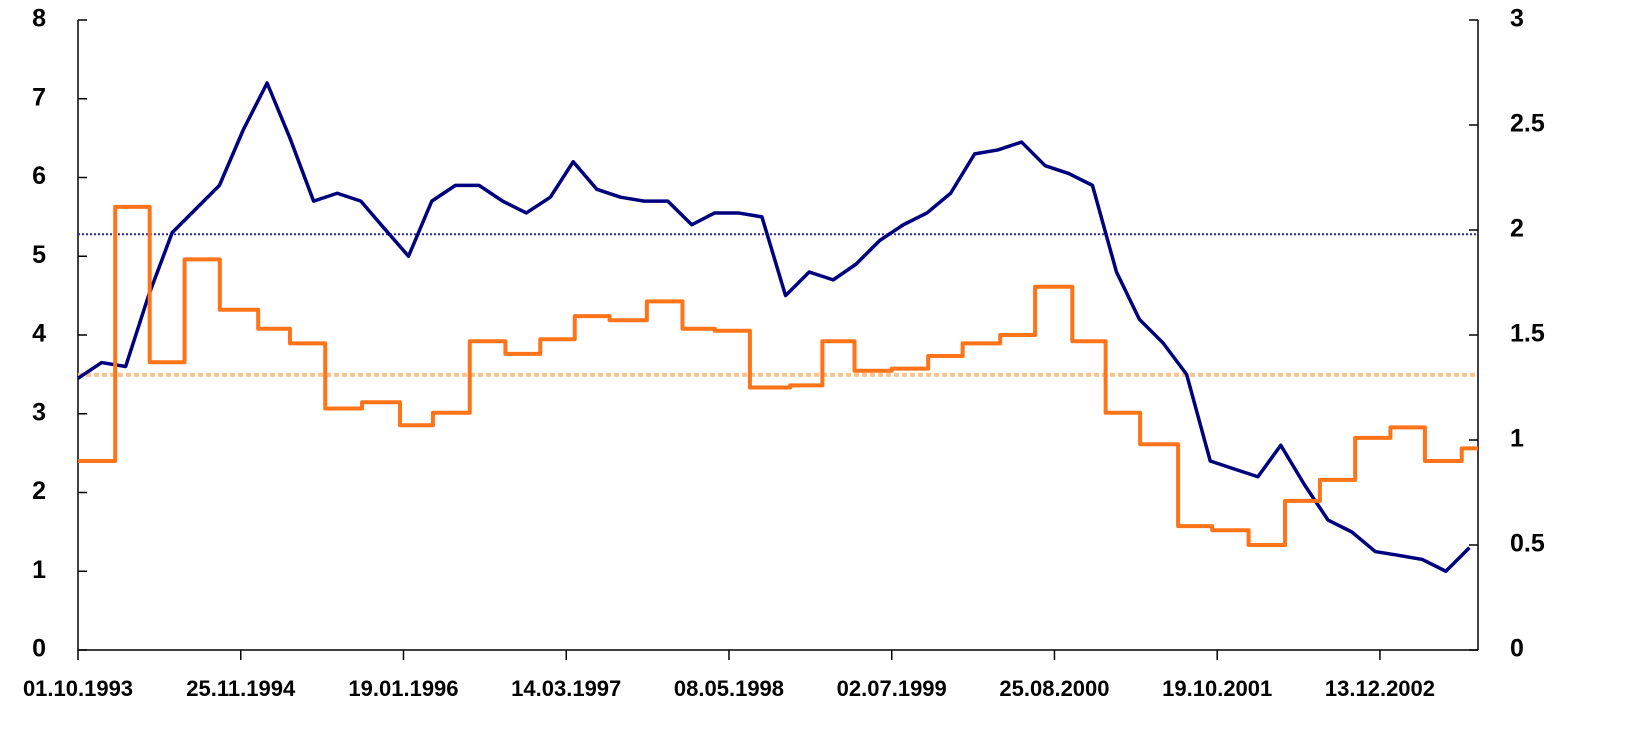 The height and width of the screenshot is (746, 1648). I want to click on y2-tick-label: 1, so click(1517, 439).